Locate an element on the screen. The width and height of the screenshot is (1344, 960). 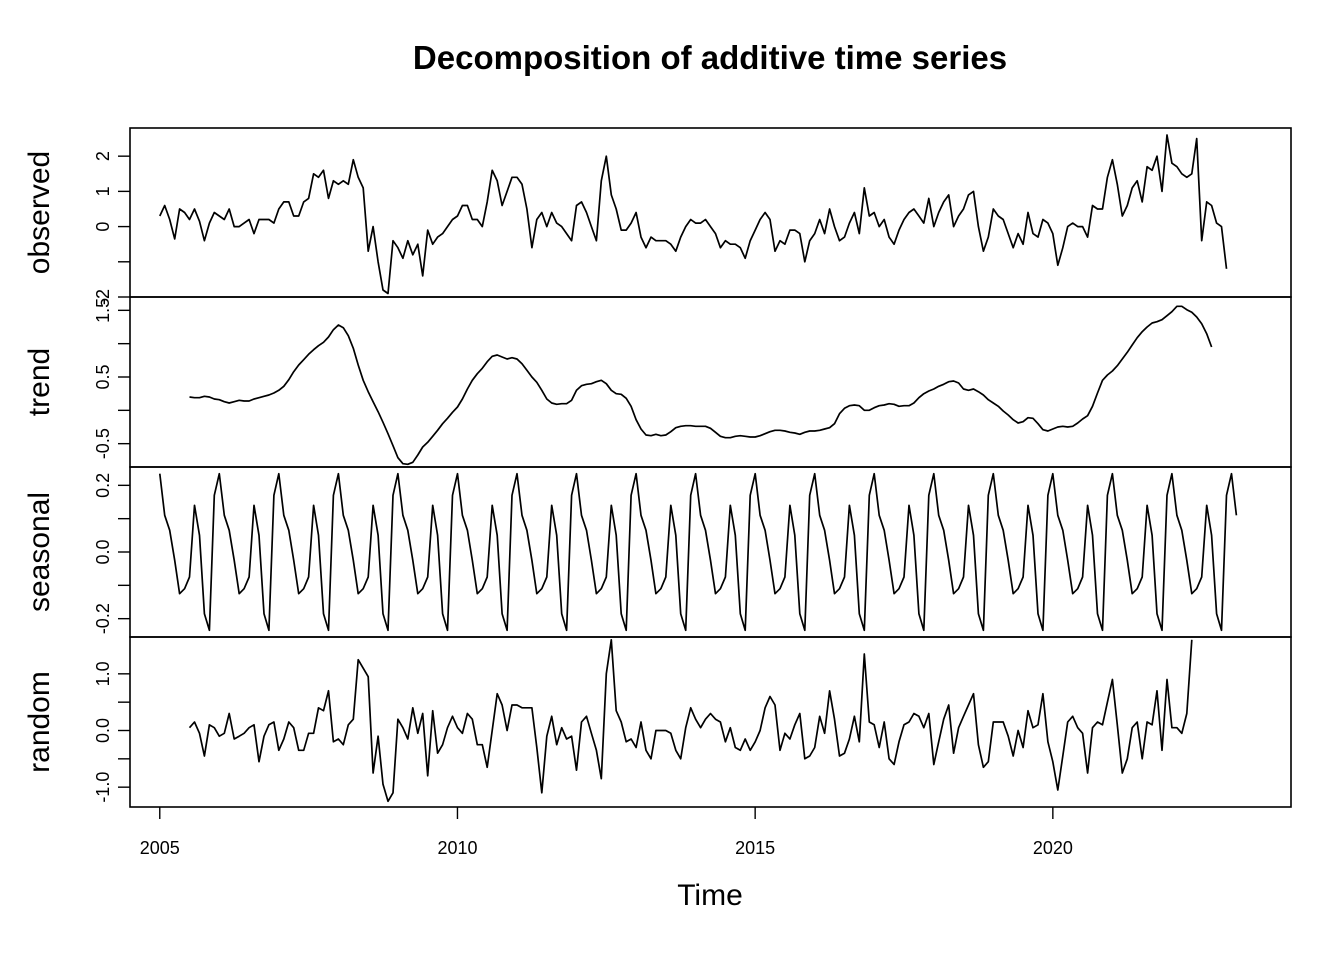
x-tick-label: 2015 is located at coordinates (755, 848).